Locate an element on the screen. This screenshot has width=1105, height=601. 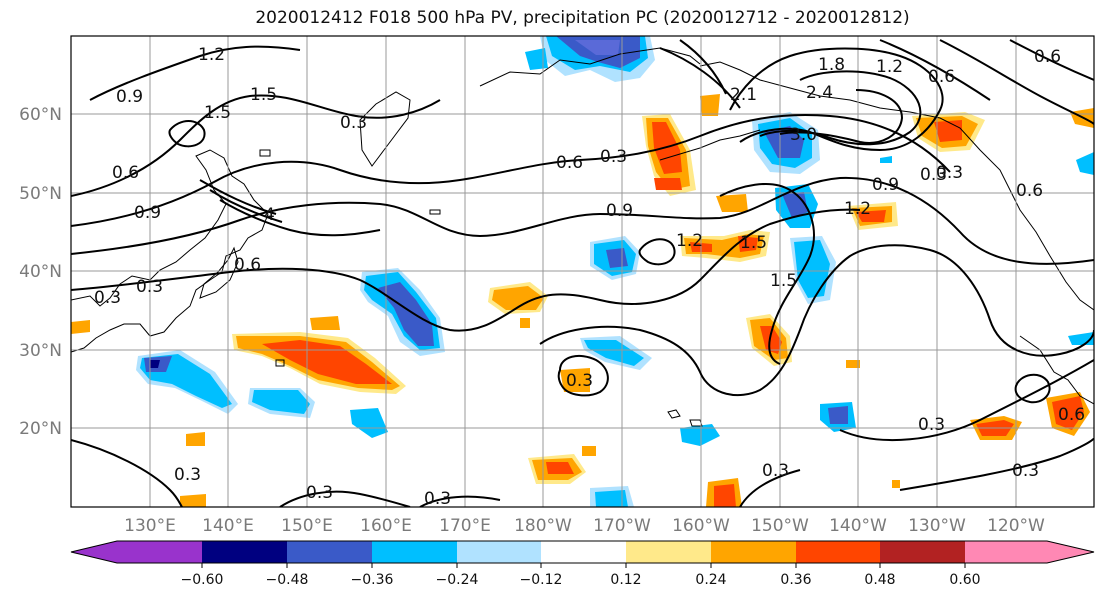
coast-islands is located at coordinates (350, 258).